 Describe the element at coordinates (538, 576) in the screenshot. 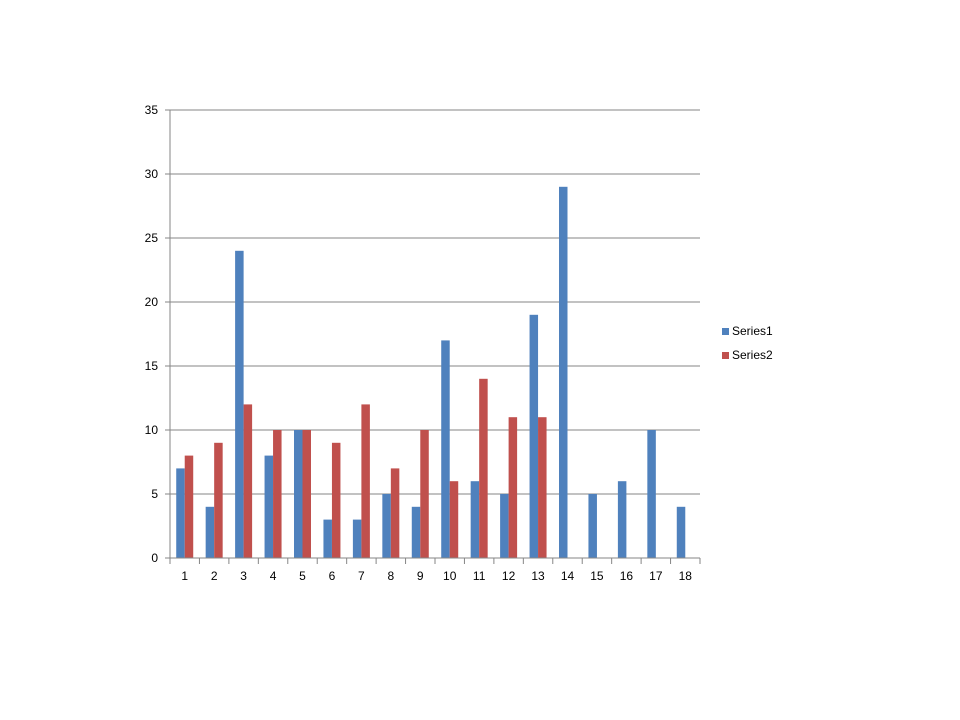

I see `x-tick-label: 13` at that location.